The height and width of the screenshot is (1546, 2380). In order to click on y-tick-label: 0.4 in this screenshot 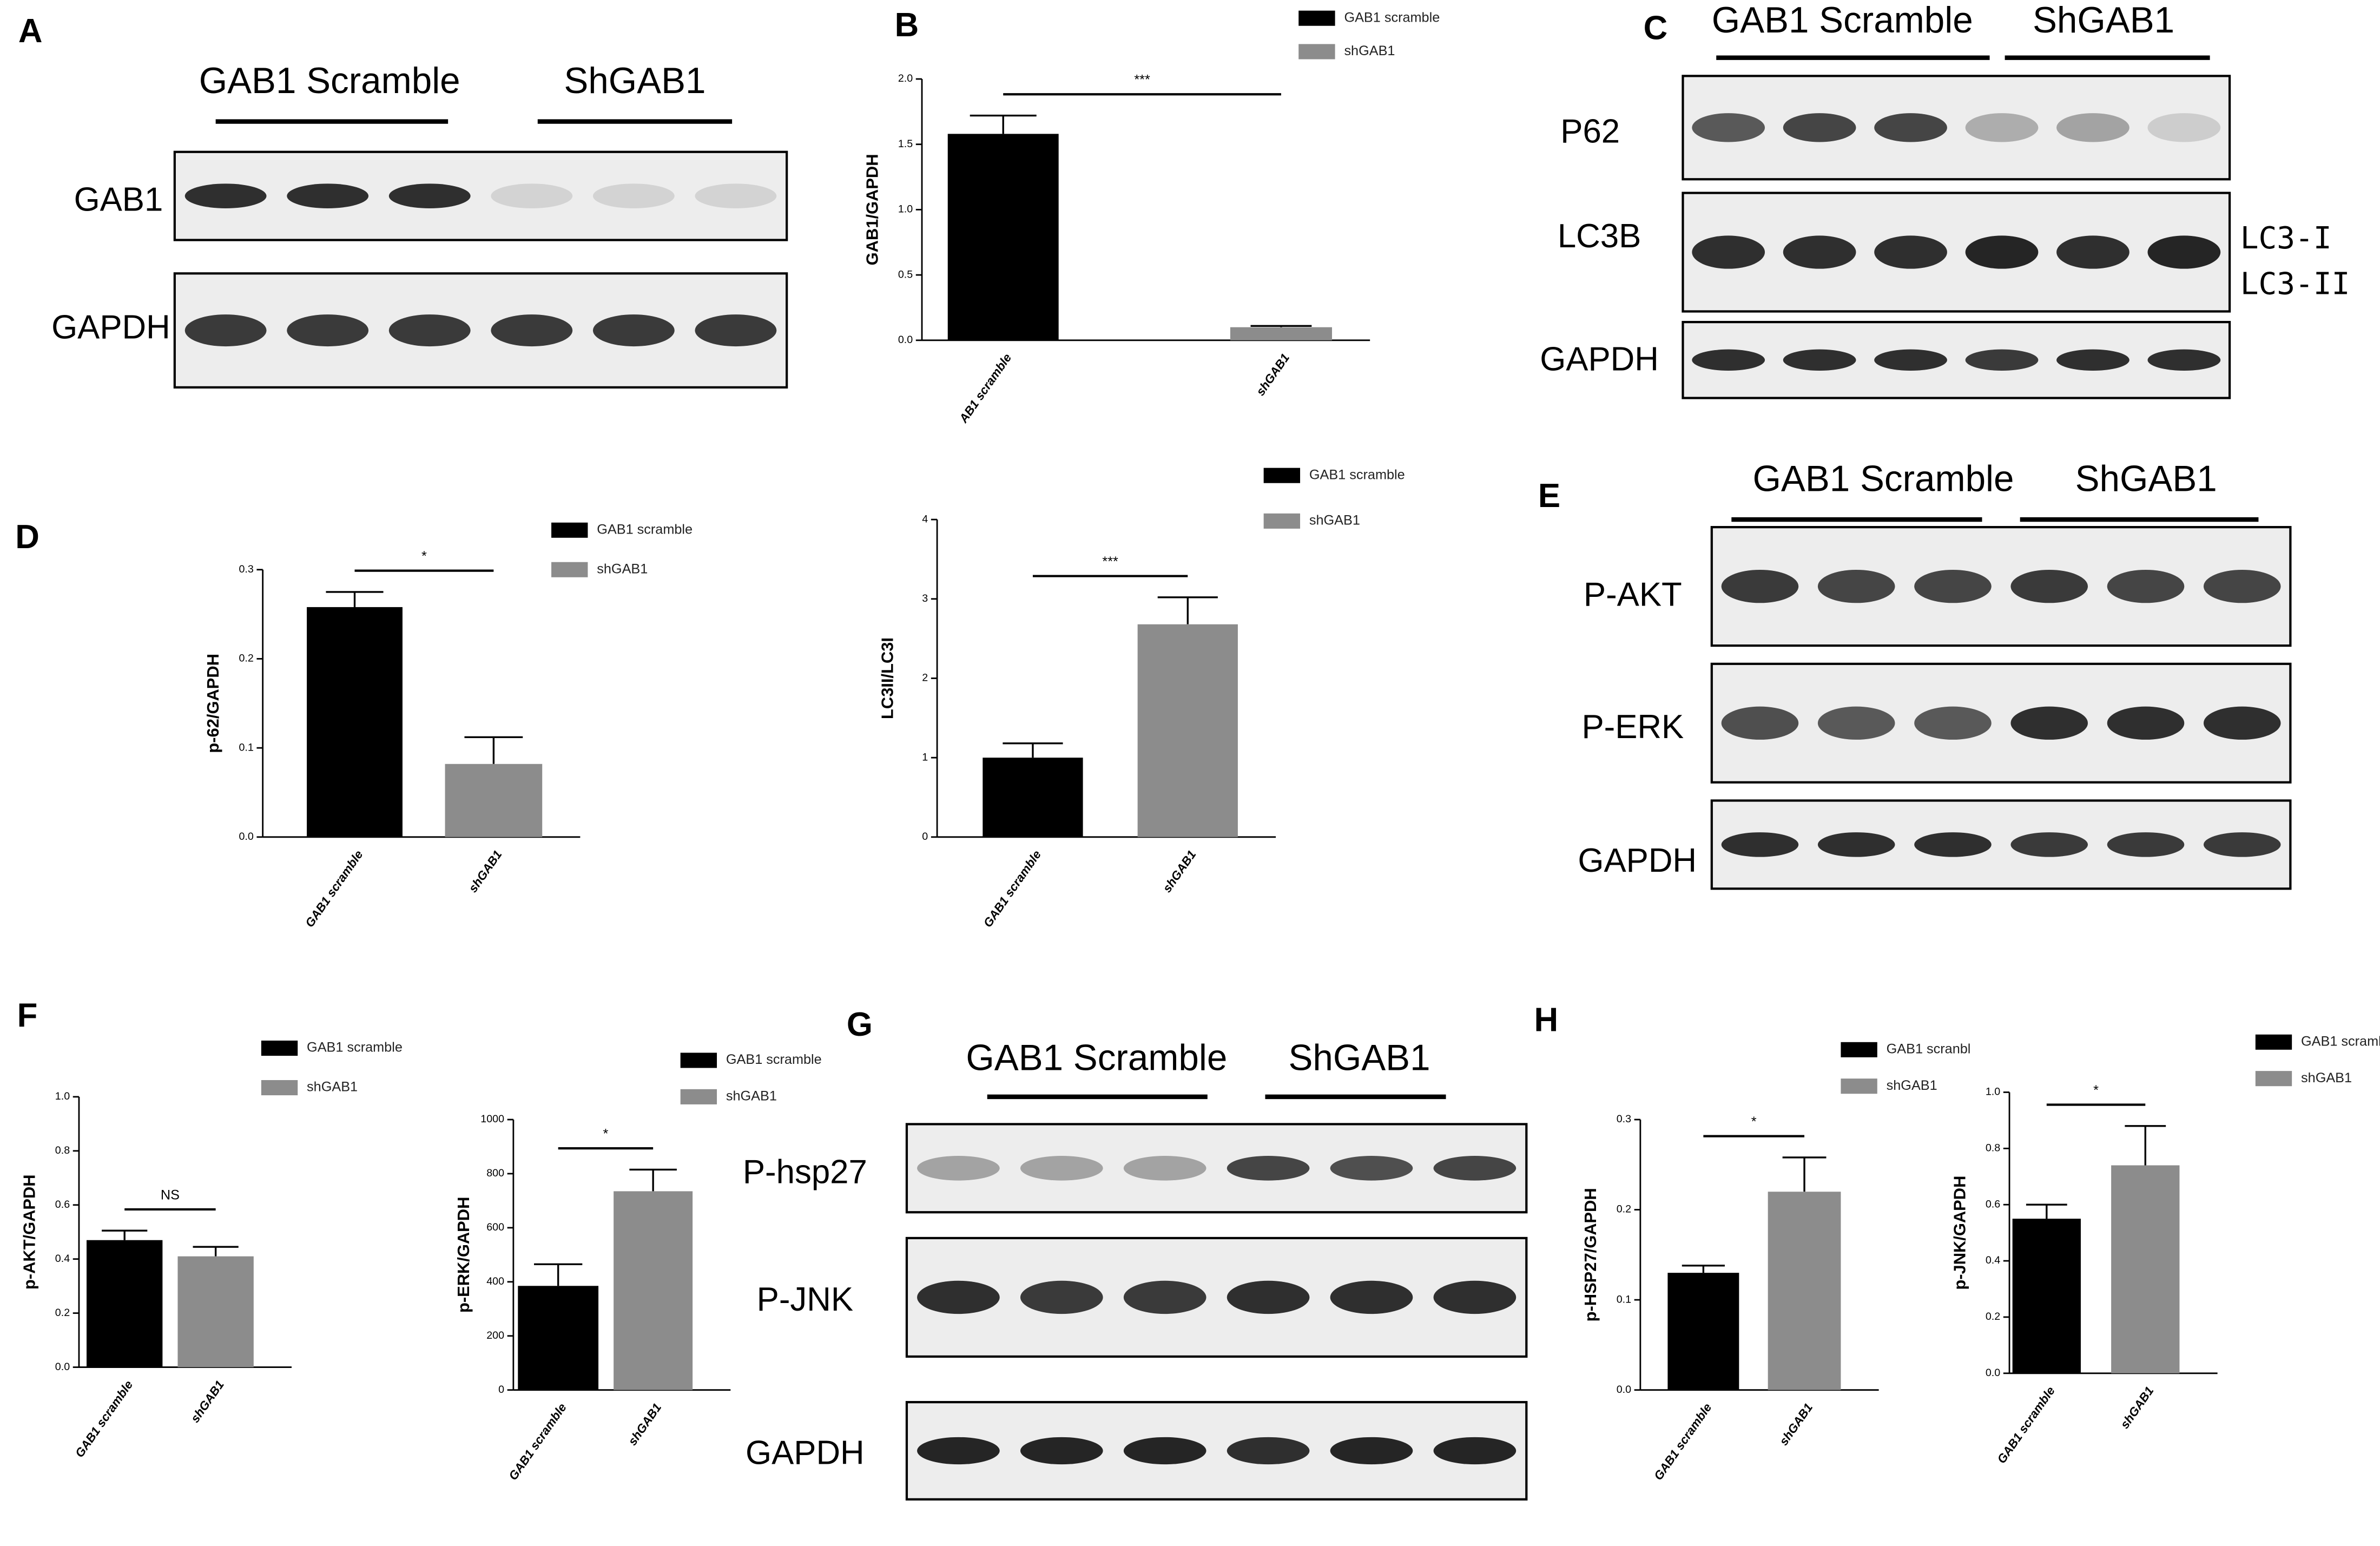, I will do `click(62, 1259)`.